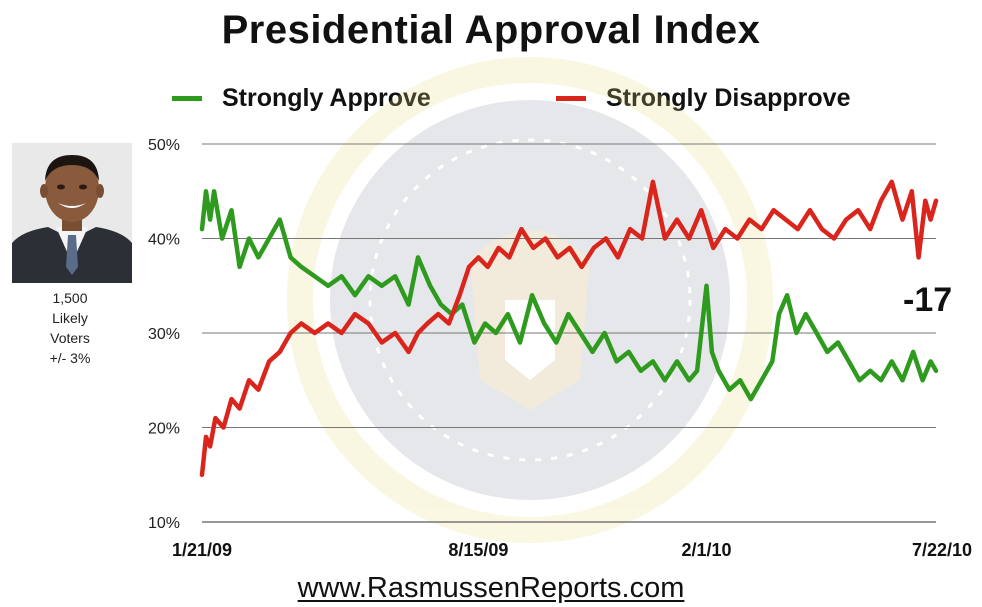 This screenshot has width=982, height=607. What do you see at coordinates (326, 98) in the screenshot?
I see `legend-label-approve: Strongly Approve` at bounding box center [326, 98].